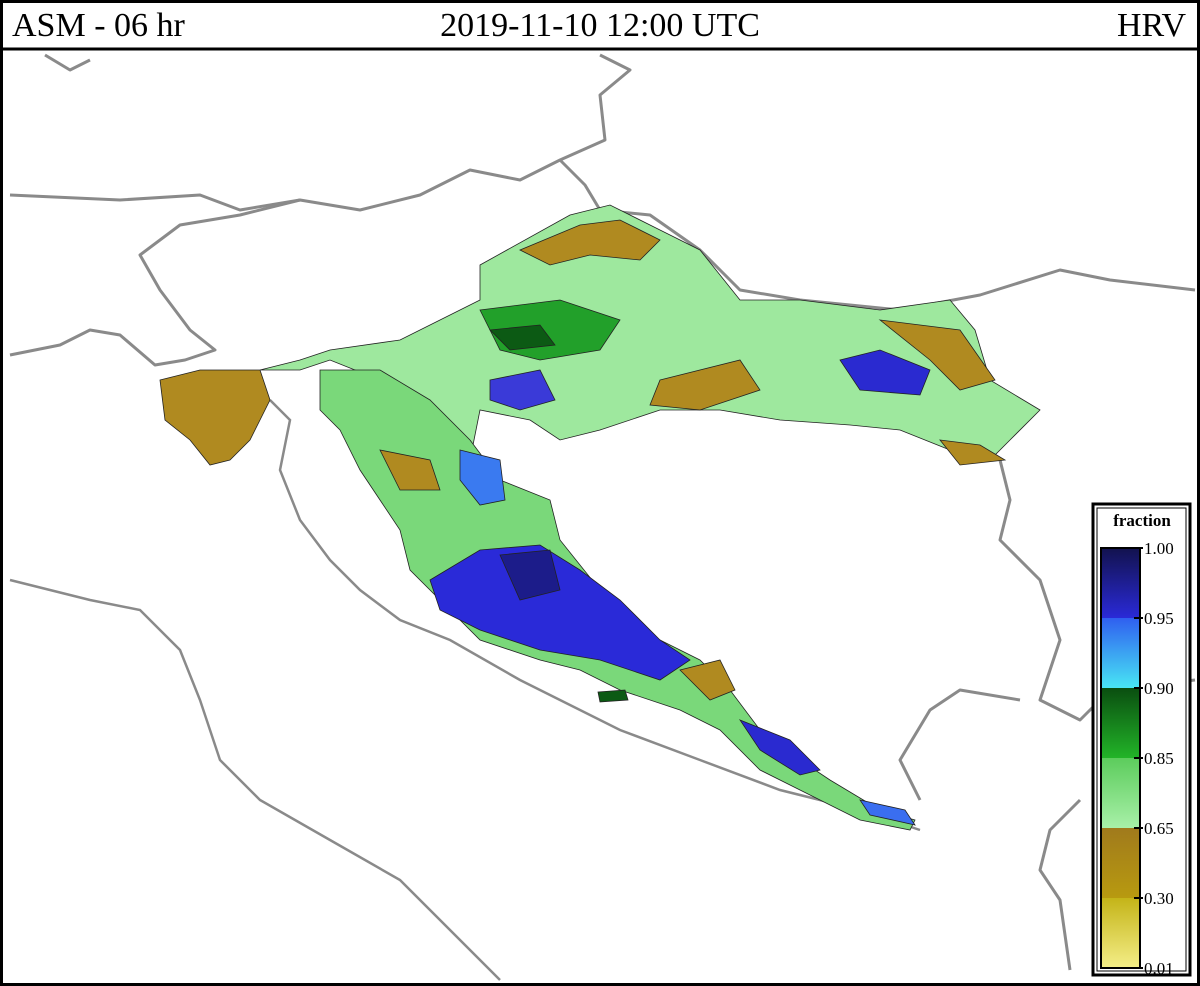  I want to click on tick-label: 1.00, so click(1159, 548).